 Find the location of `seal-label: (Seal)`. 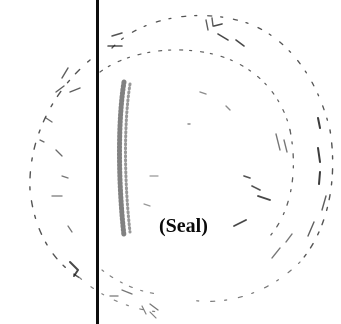

seal-label: (Seal) is located at coordinates (183, 226).